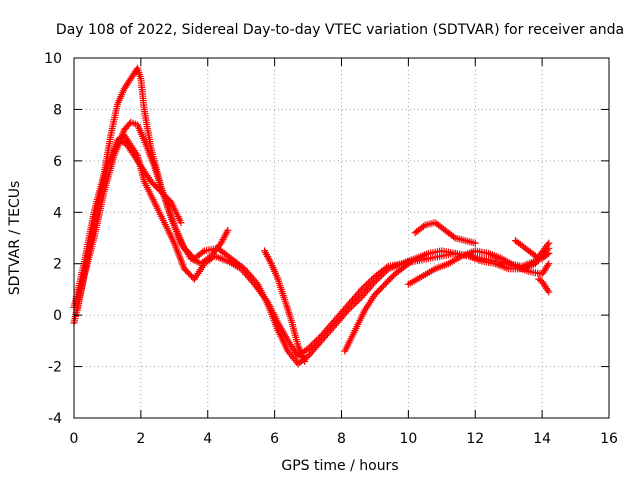  I want to click on x-tick-label: 0, so click(74, 439).